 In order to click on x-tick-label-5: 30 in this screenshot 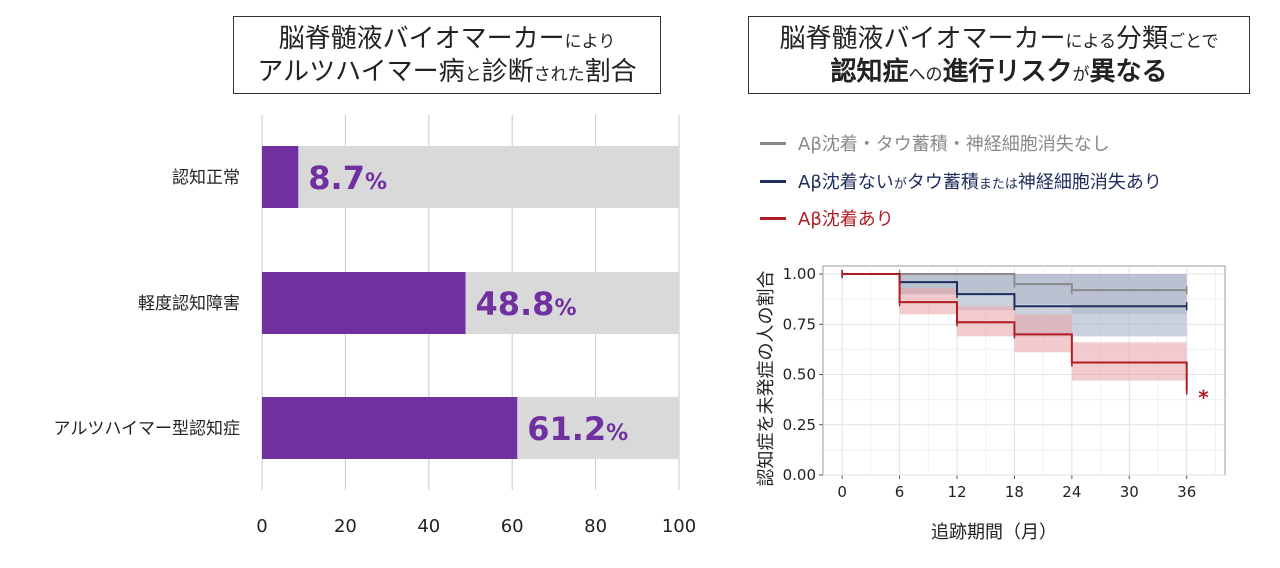, I will do `click(1129, 492)`.